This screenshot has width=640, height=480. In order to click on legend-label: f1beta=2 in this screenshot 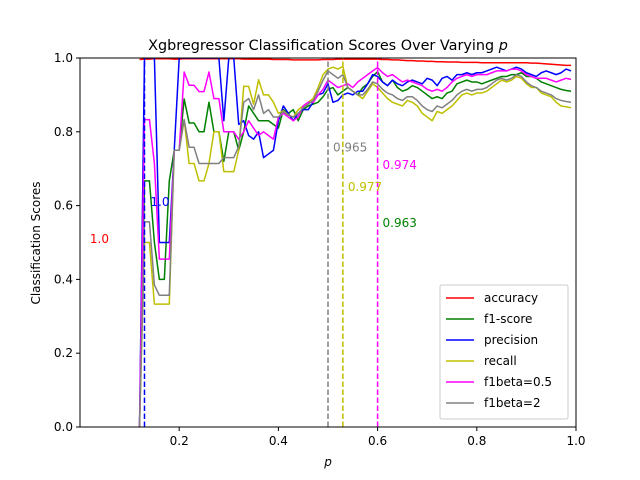, I will do `click(512, 403)`.